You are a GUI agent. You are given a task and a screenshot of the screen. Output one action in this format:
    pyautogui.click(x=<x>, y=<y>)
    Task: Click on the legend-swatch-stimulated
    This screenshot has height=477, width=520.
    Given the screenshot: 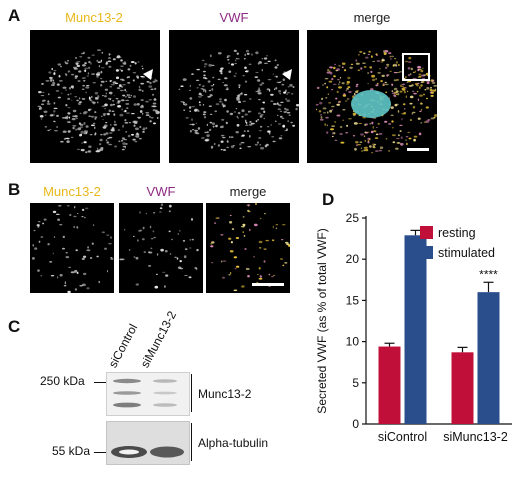 What is the action you would take?
    pyautogui.click(x=426, y=252)
    